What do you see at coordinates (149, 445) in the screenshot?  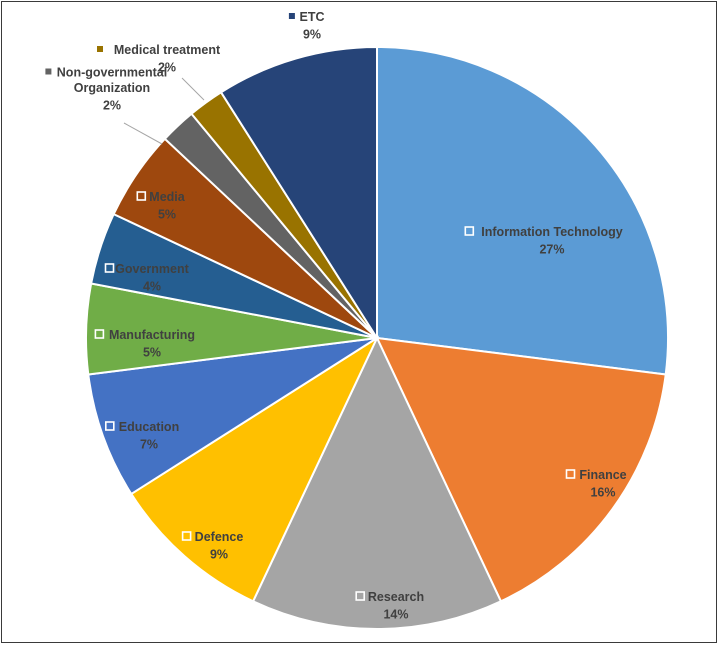 I see `slice-value-education: 7%` at bounding box center [149, 445].